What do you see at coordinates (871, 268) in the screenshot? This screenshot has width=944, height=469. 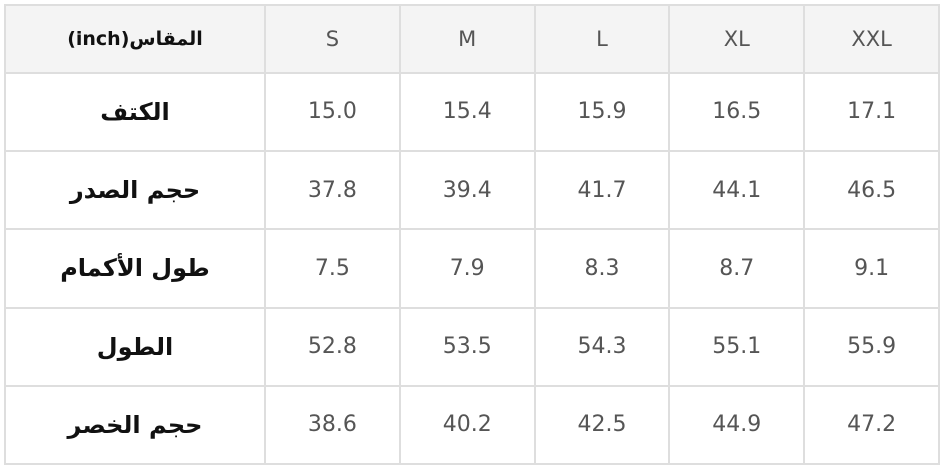 I see `cell: 9.1` at bounding box center [871, 268].